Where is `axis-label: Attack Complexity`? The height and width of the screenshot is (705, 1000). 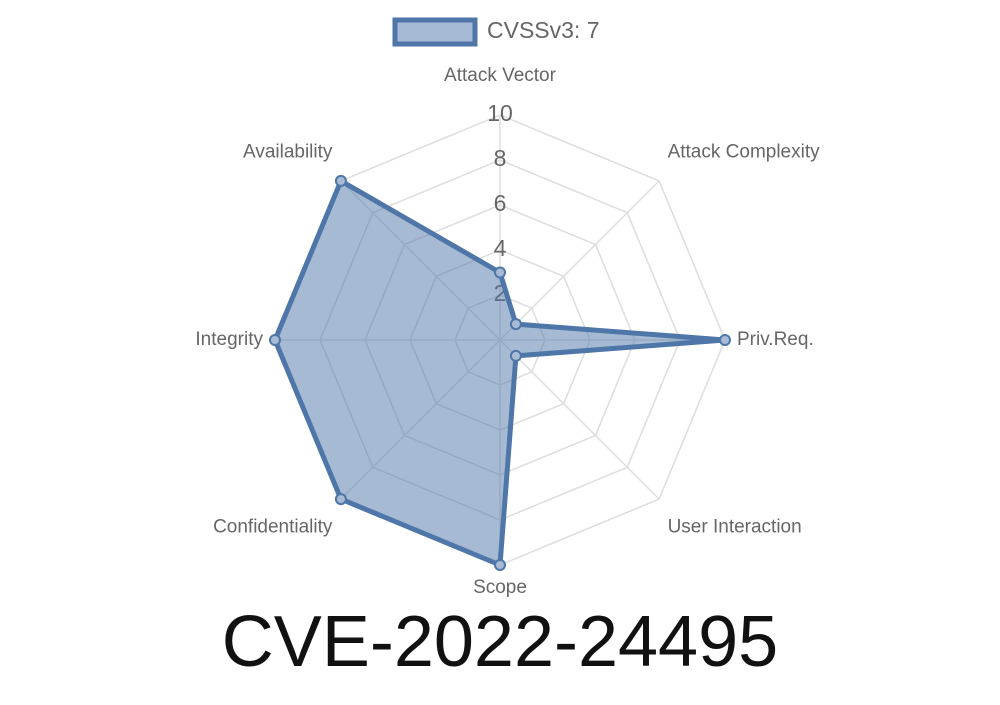
axis-label: Attack Complexity is located at coordinates (744, 151).